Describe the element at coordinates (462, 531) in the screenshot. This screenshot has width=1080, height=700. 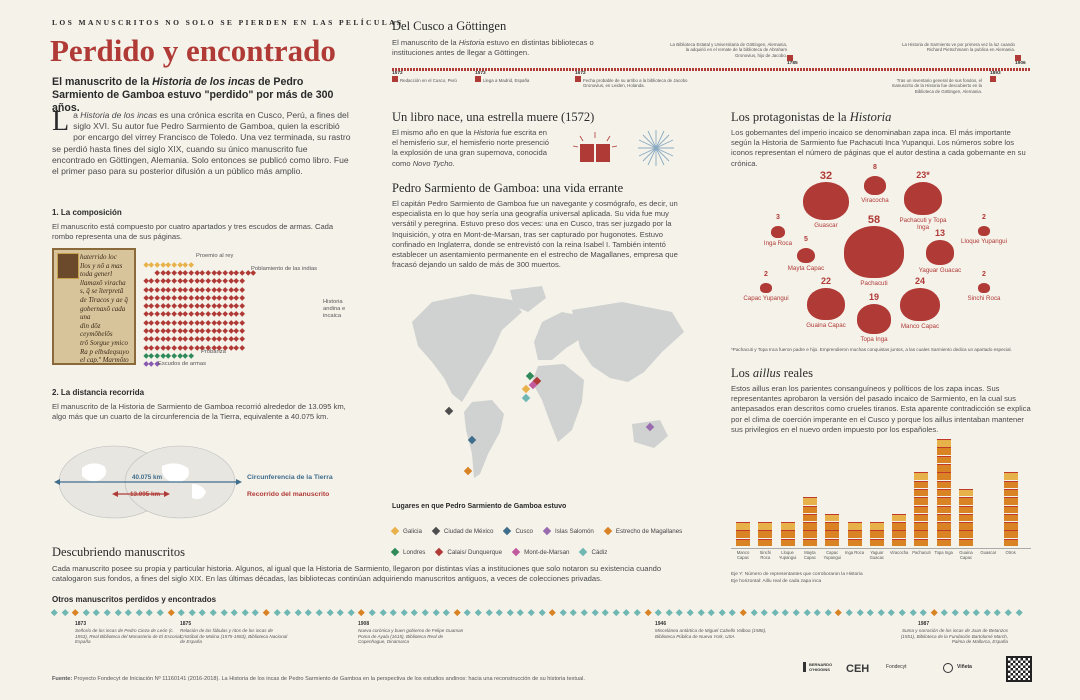
I see `legend-item: Ciudad de México` at that location.